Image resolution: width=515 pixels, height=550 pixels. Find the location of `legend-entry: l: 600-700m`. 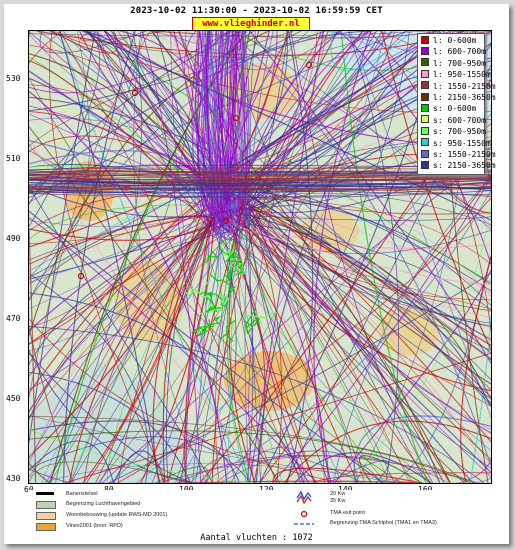

legend-entry: l: 600-700m is located at coordinates (453, 51).